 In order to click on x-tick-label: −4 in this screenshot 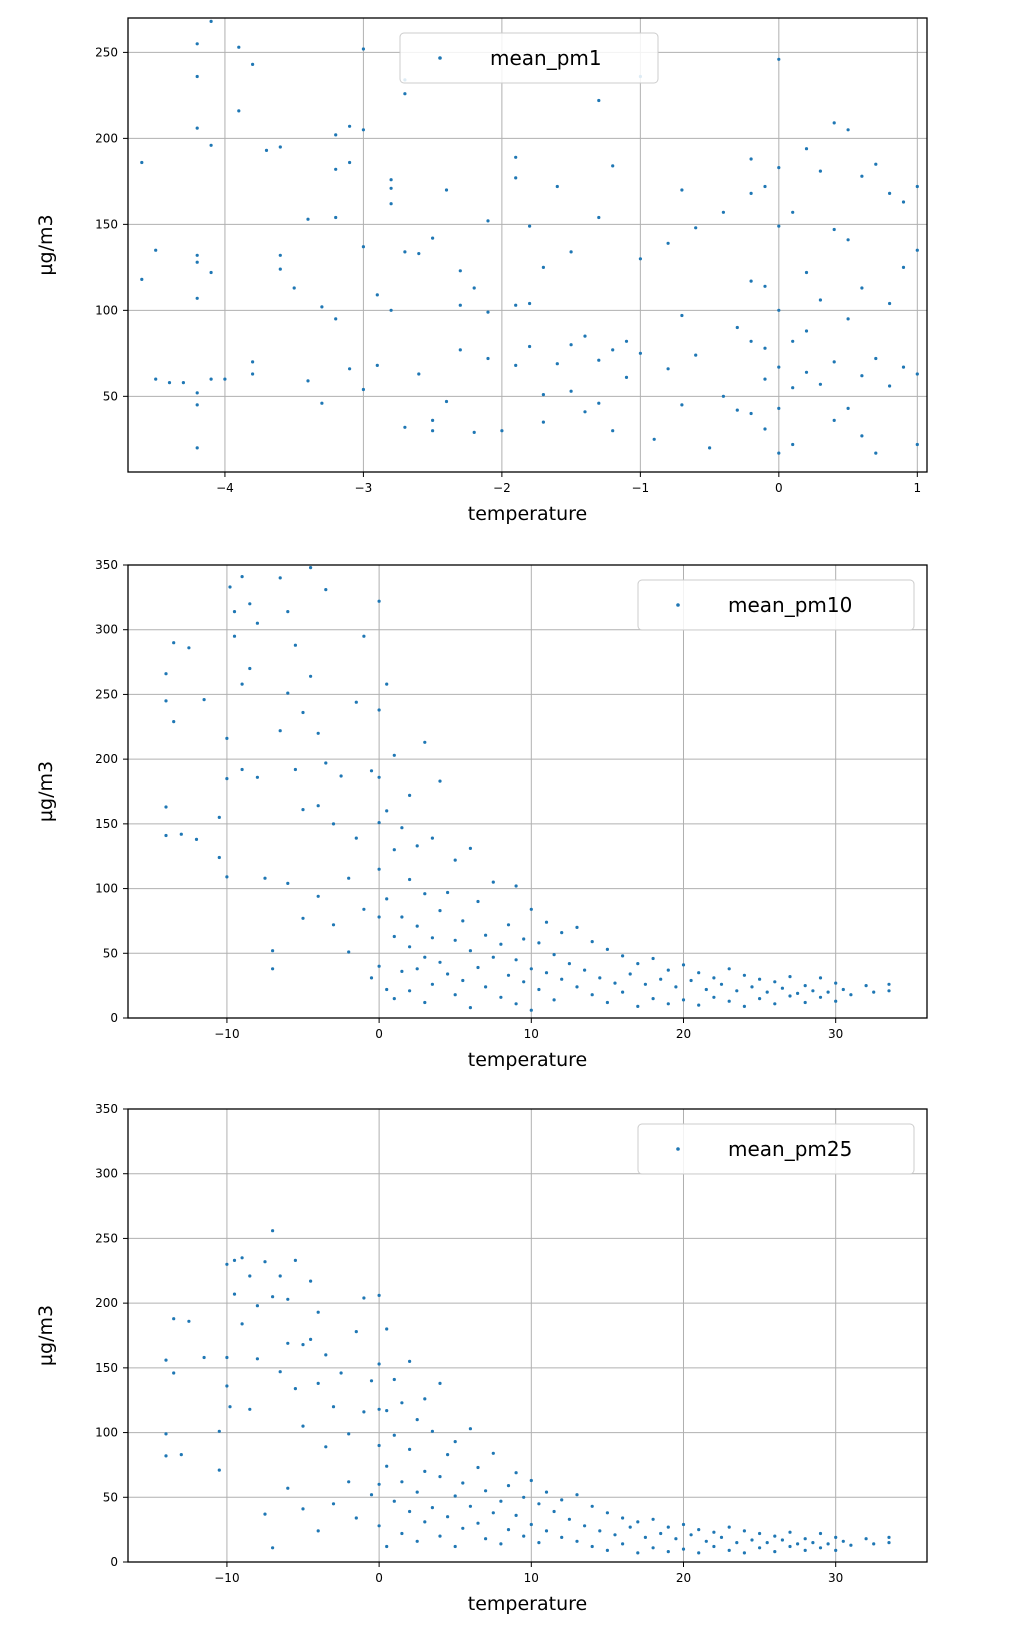, I will do `click(225, 488)`.